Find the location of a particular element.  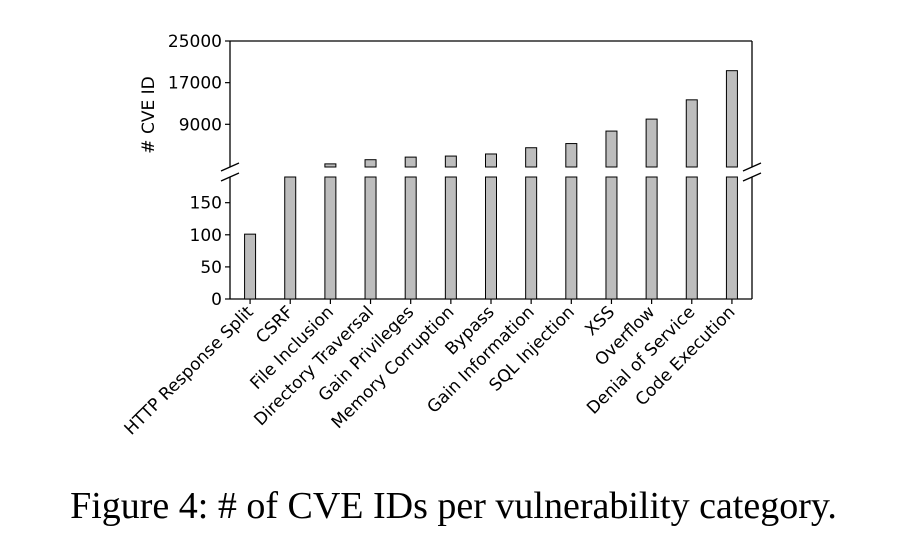

upper-y-tick-label: 25000 is located at coordinates (195, 42).